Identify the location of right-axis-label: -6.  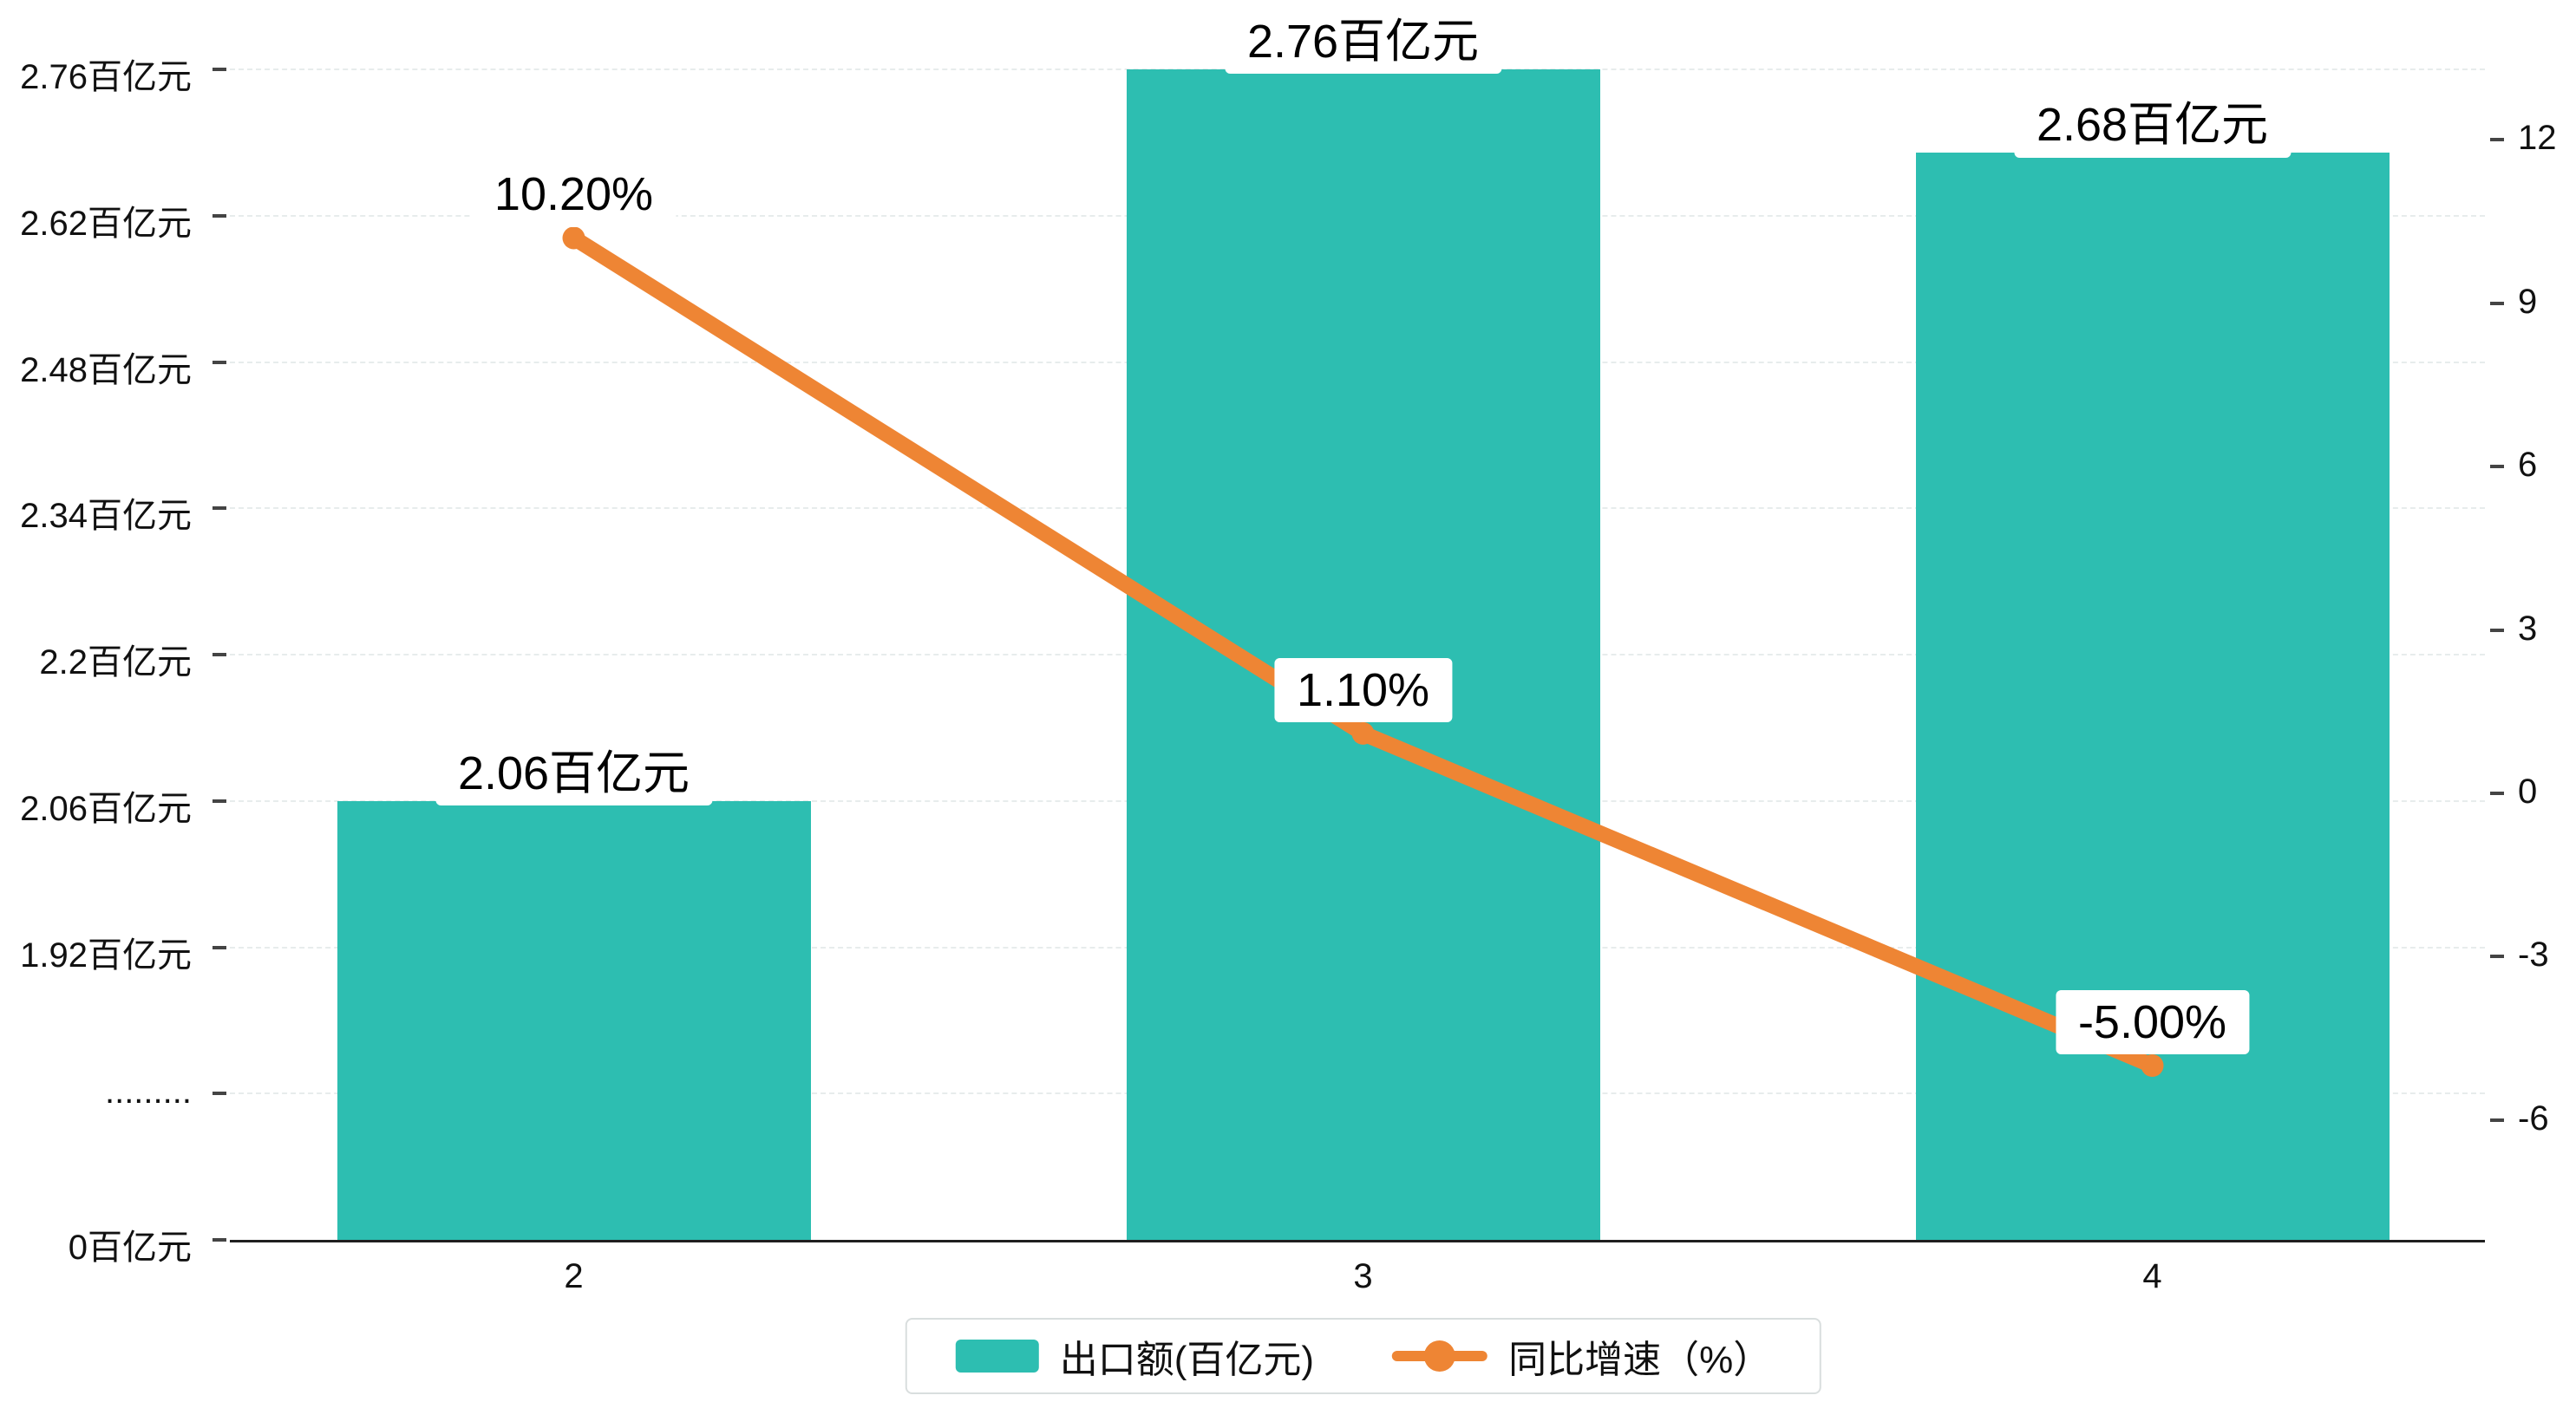
(2533, 1118).